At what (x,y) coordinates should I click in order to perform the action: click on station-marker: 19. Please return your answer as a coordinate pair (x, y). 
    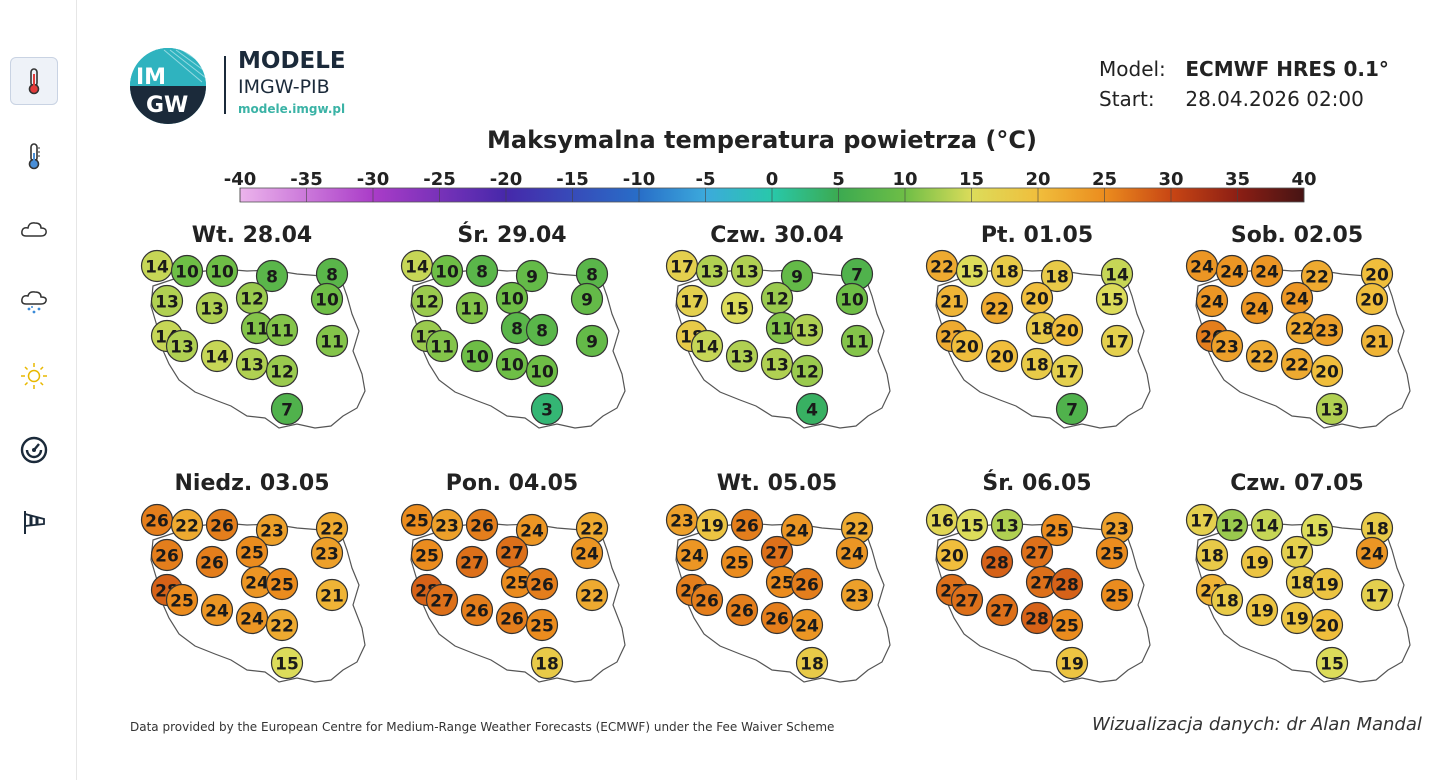
    Looking at the image, I should click on (712, 525).